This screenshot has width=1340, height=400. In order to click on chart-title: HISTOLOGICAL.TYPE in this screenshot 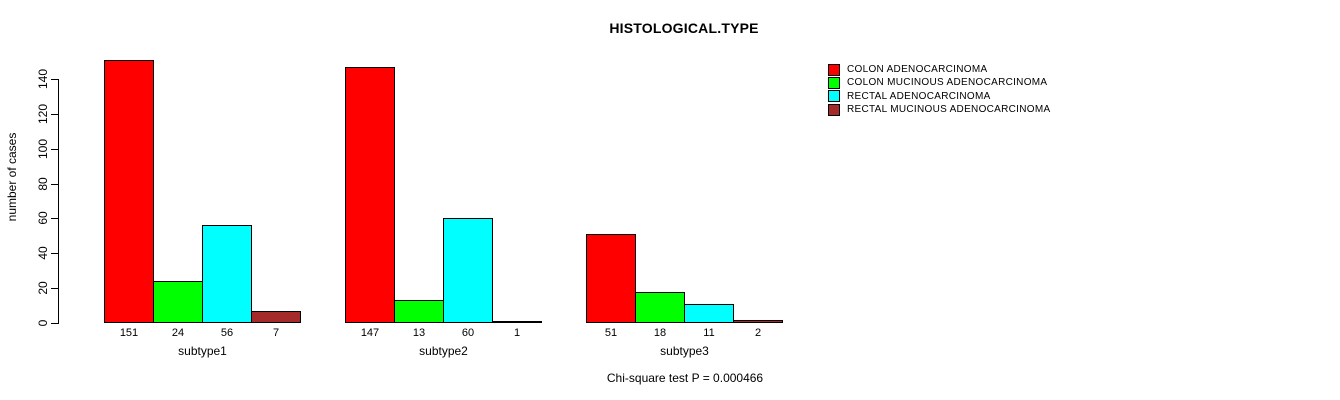, I will do `click(684, 28)`.